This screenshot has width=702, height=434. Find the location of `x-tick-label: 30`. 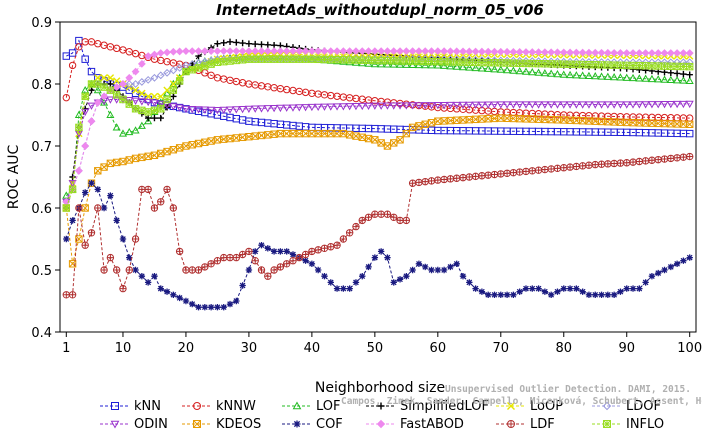

x-tick-label: 30 is located at coordinates (249, 348).